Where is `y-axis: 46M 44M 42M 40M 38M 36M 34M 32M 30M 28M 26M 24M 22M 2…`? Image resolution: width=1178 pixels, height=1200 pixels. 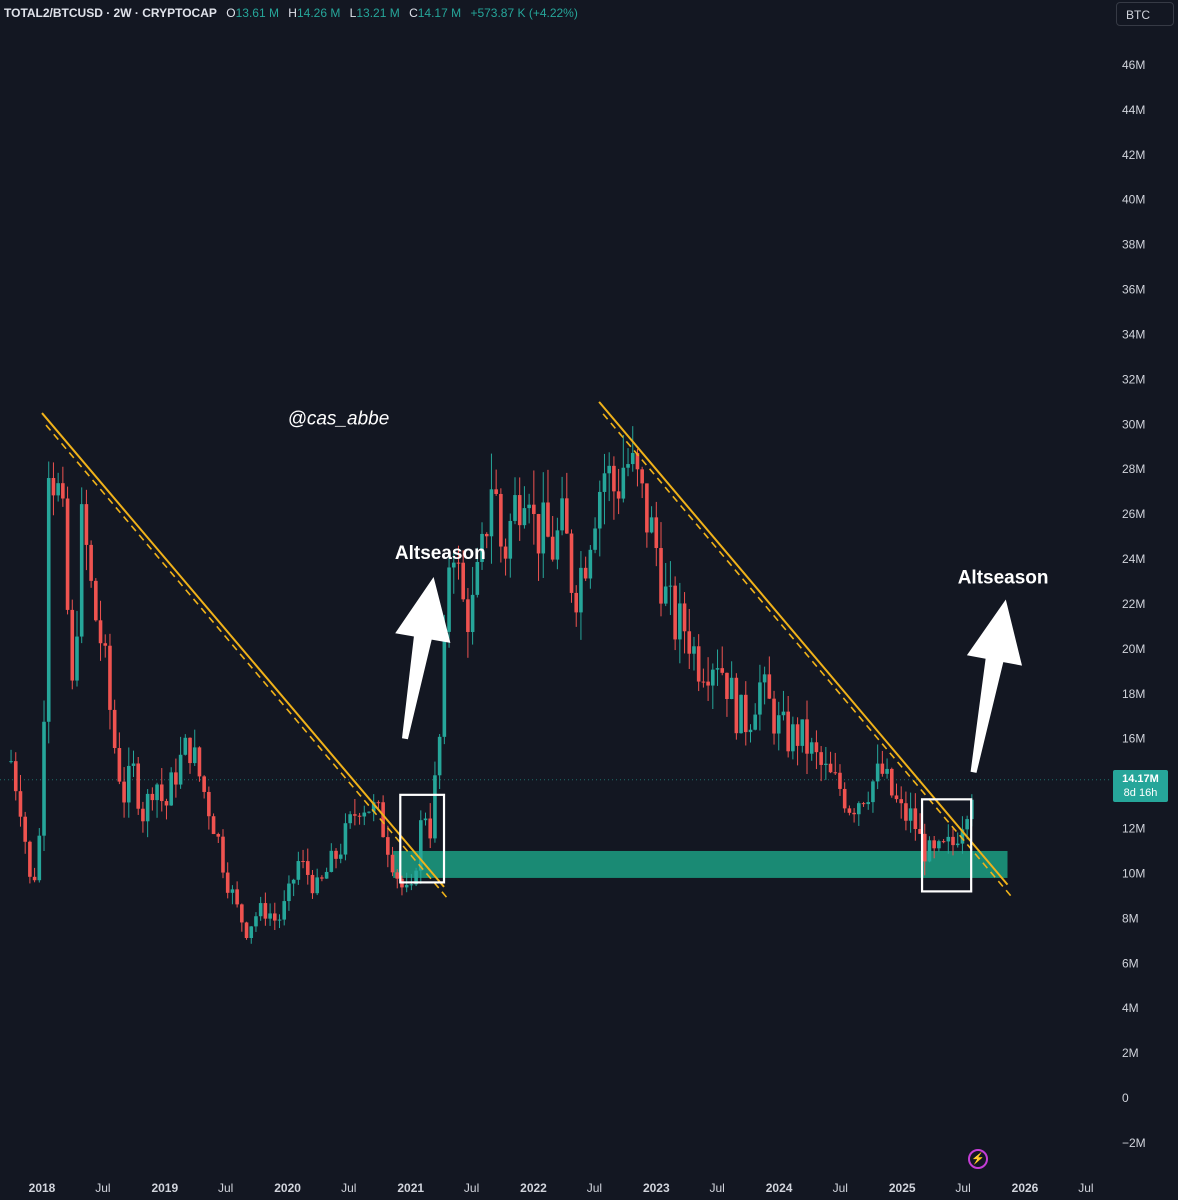 y-axis: 46M 44M 42M 40M 38M 36M 34M 32M 30M 28M 26M 24M 22M 2… is located at coordinates (1134, 604).